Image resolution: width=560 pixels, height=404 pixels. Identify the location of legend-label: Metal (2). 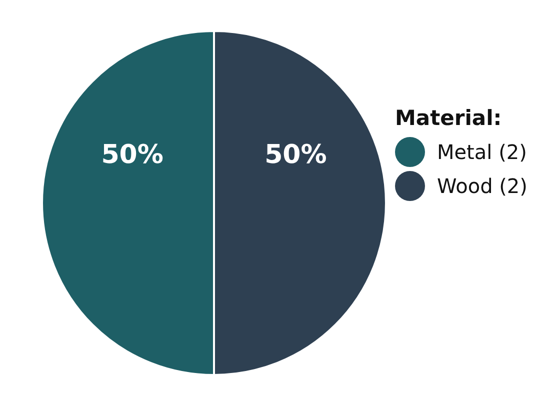
(482, 152).